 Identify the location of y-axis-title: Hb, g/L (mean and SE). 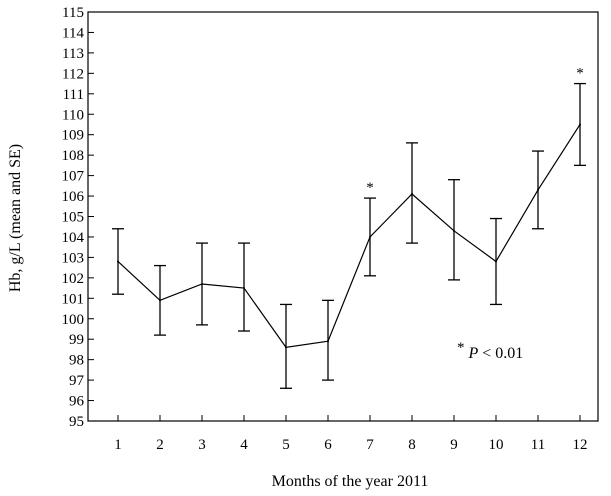
(15, 218).